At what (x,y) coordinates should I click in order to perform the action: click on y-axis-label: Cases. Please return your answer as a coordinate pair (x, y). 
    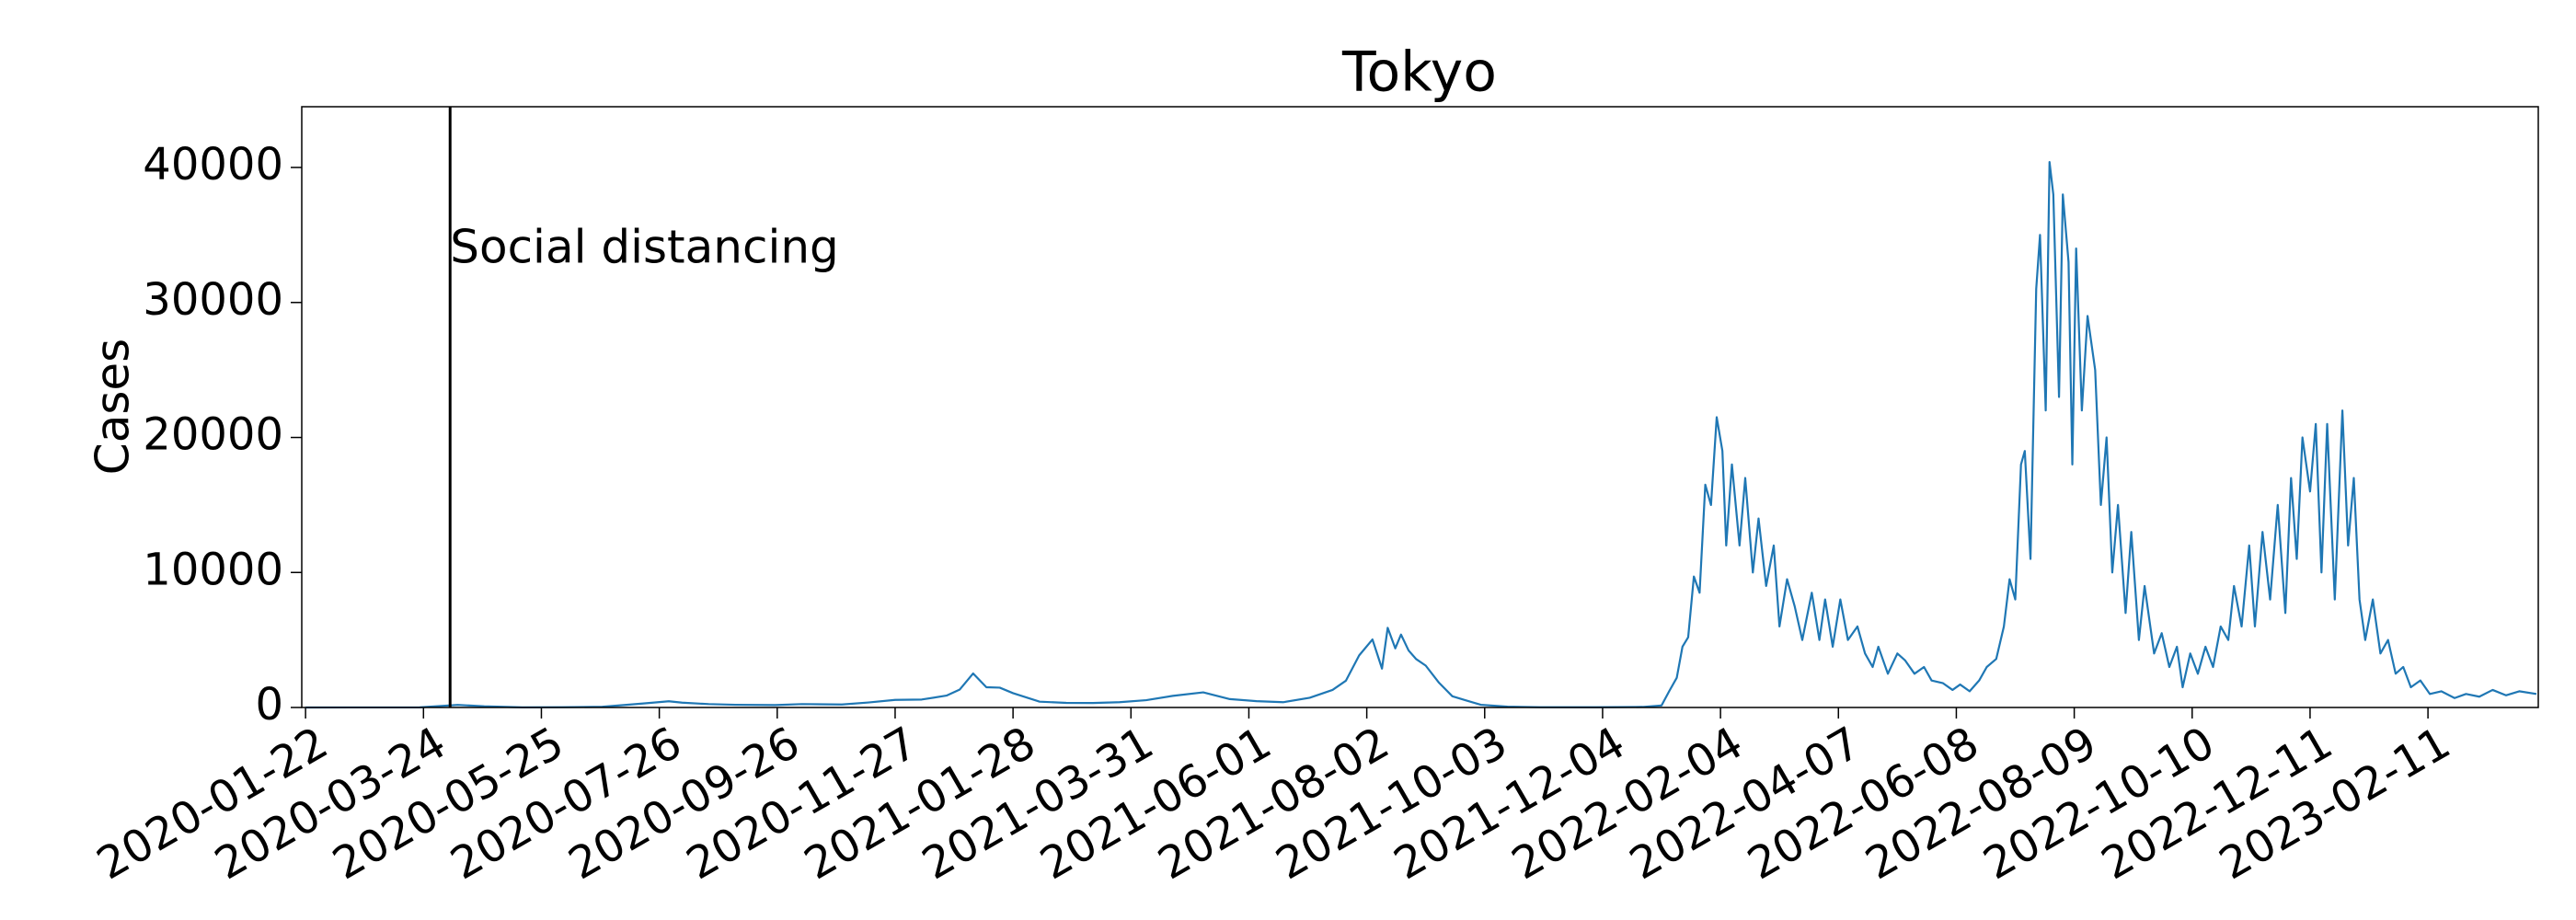
    Looking at the image, I should click on (113, 407).